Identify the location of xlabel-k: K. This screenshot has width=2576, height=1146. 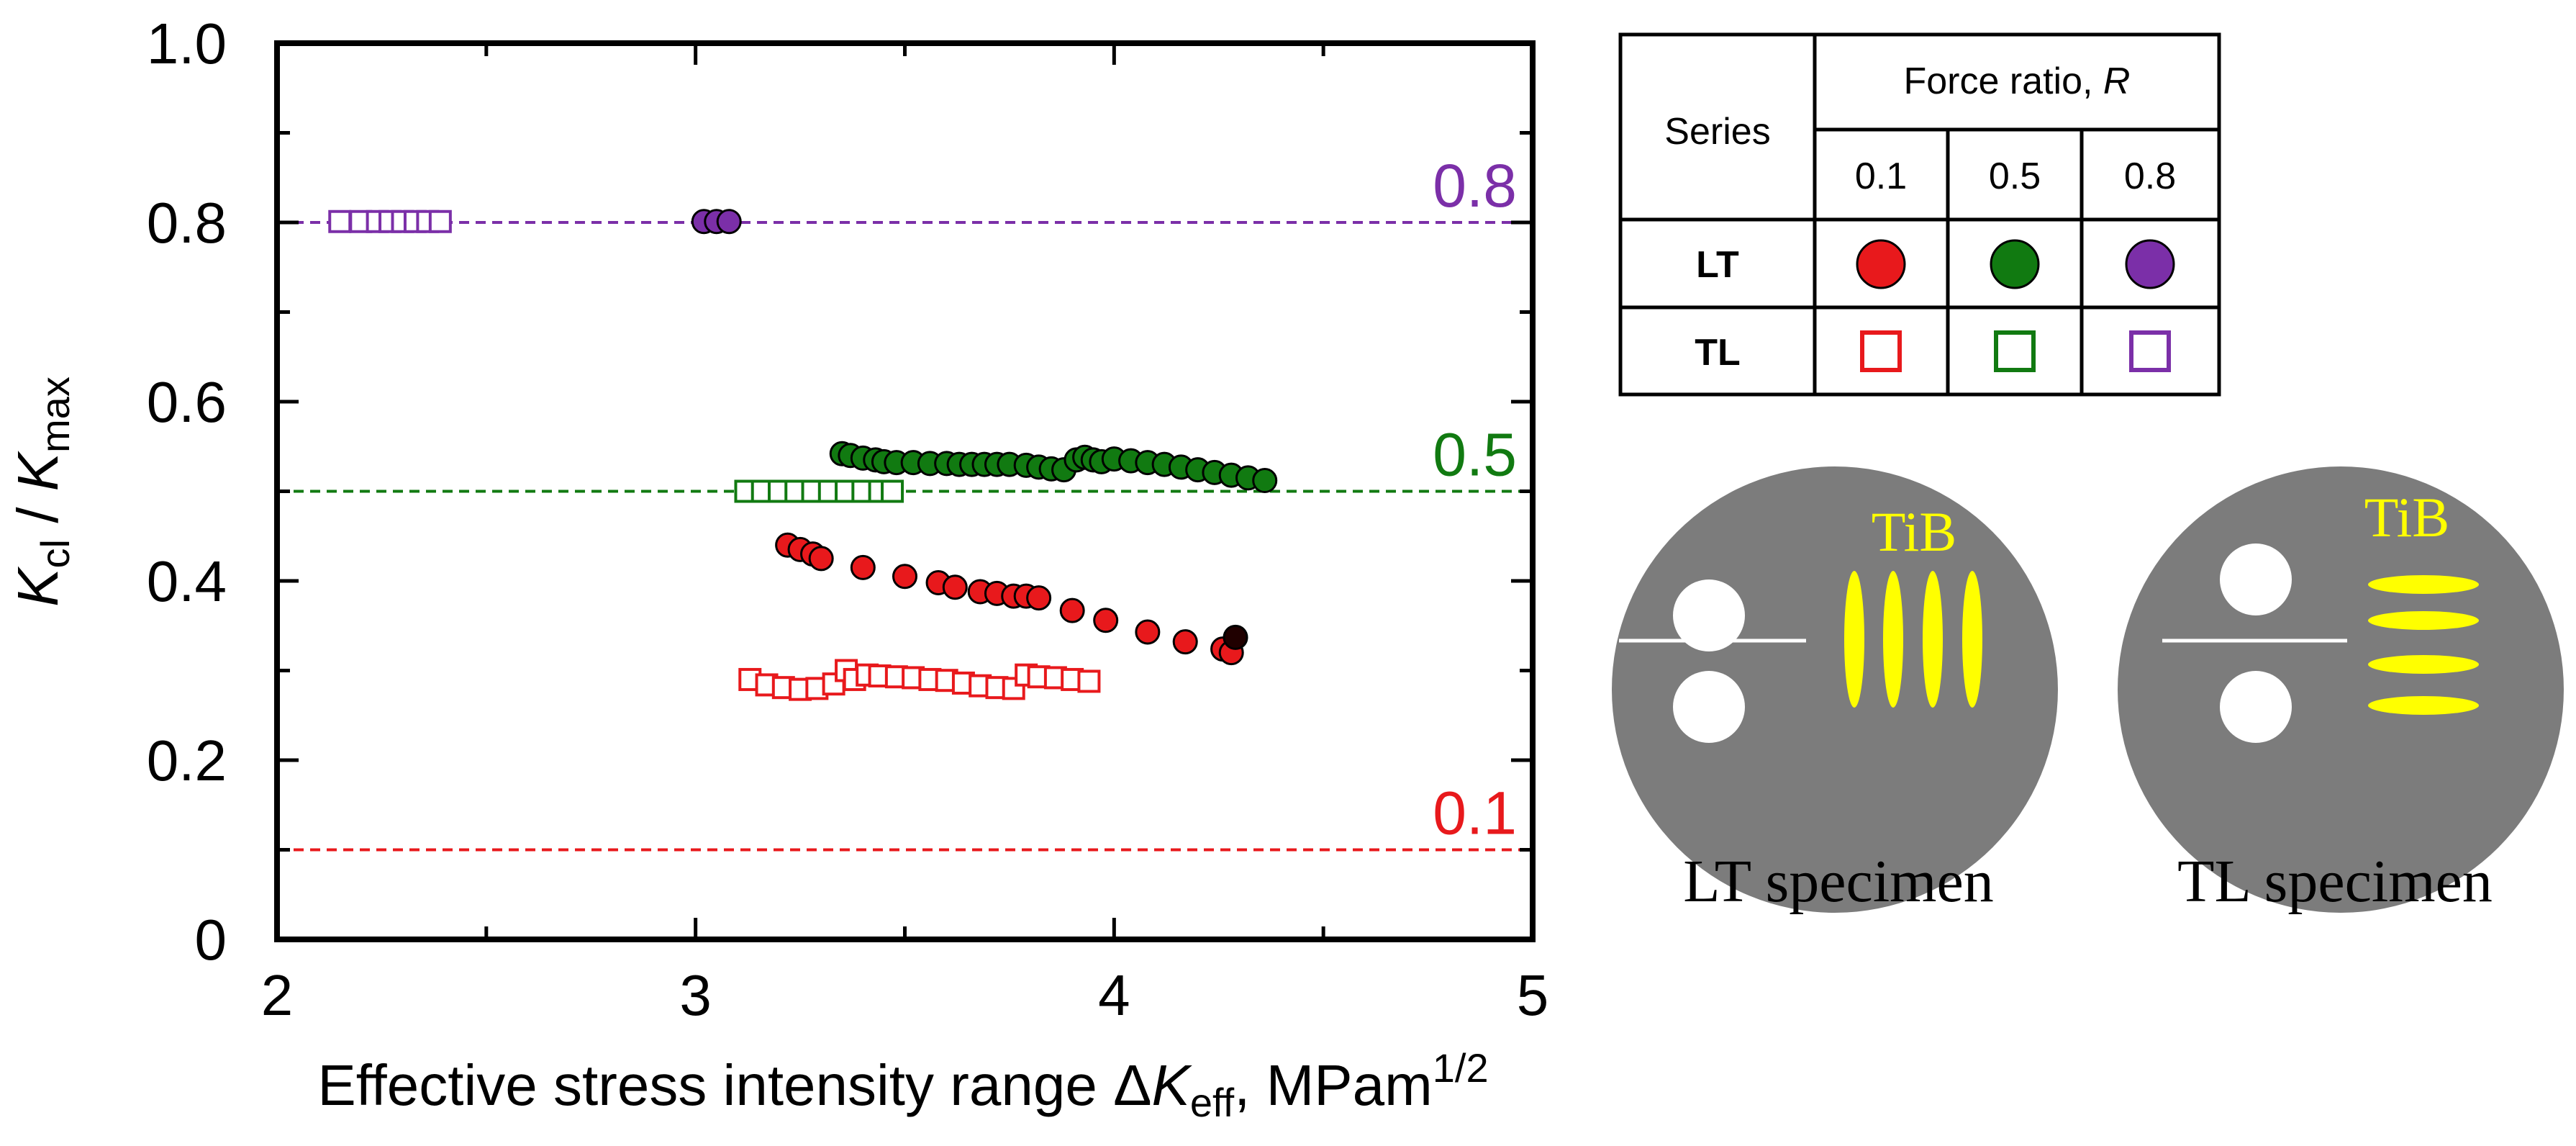
(1172, 1085).